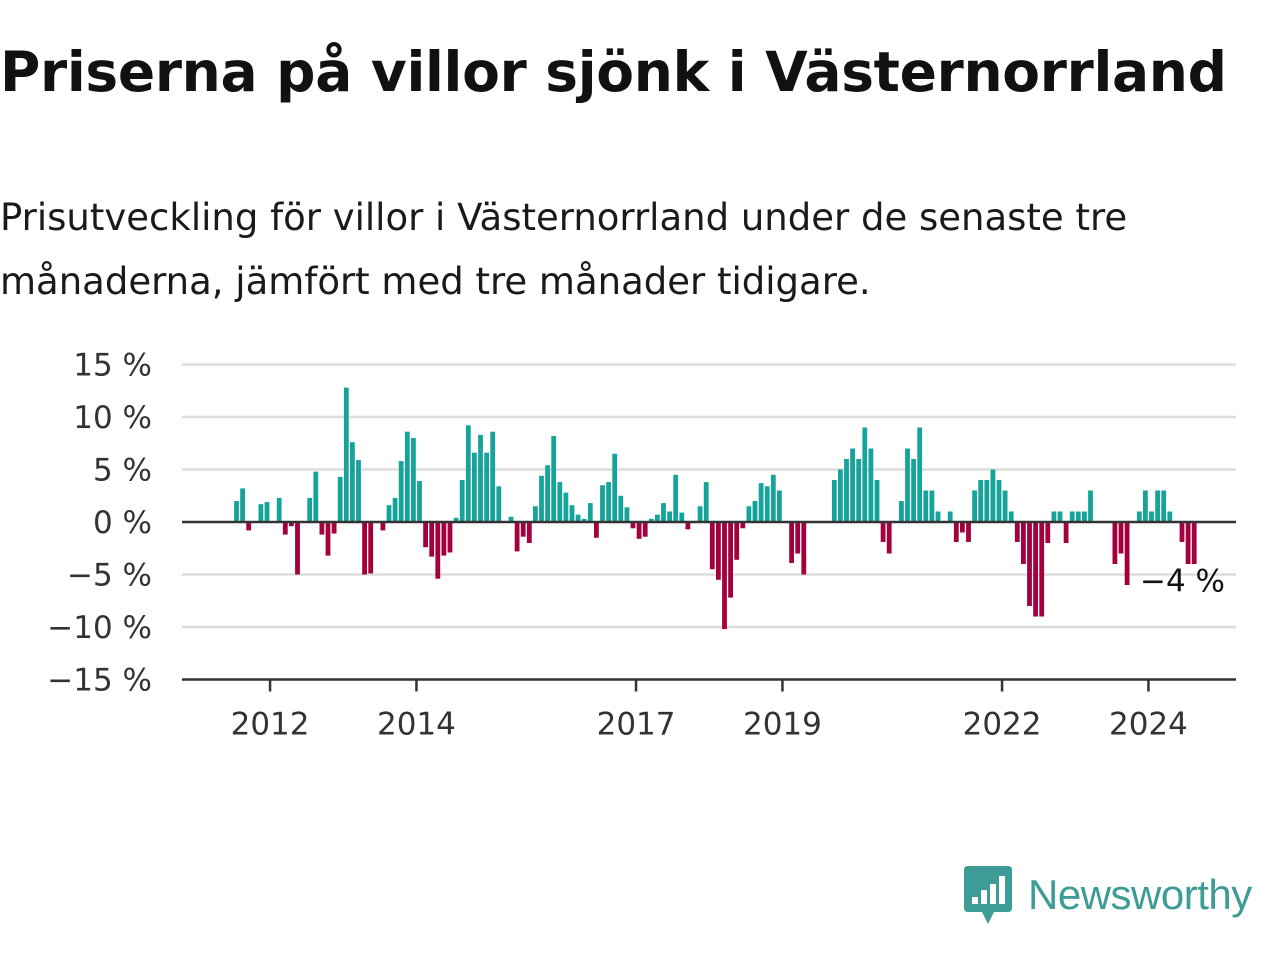 This screenshot has height=960, width=1280. Describe the element at coordinates (636, 725) in the screenshot. I see `x-tick-label: 2017` at that location.